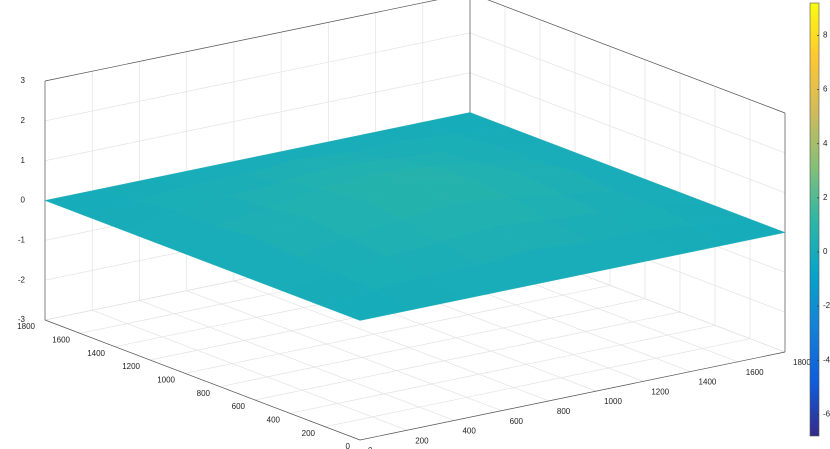 Image resolution: width=830 pixels, height=449 pixels. What do you see at coordinates (826, 359) in the screenshot?
I see `colorbar-tick-label: -4` at bounding box center [826, 359].